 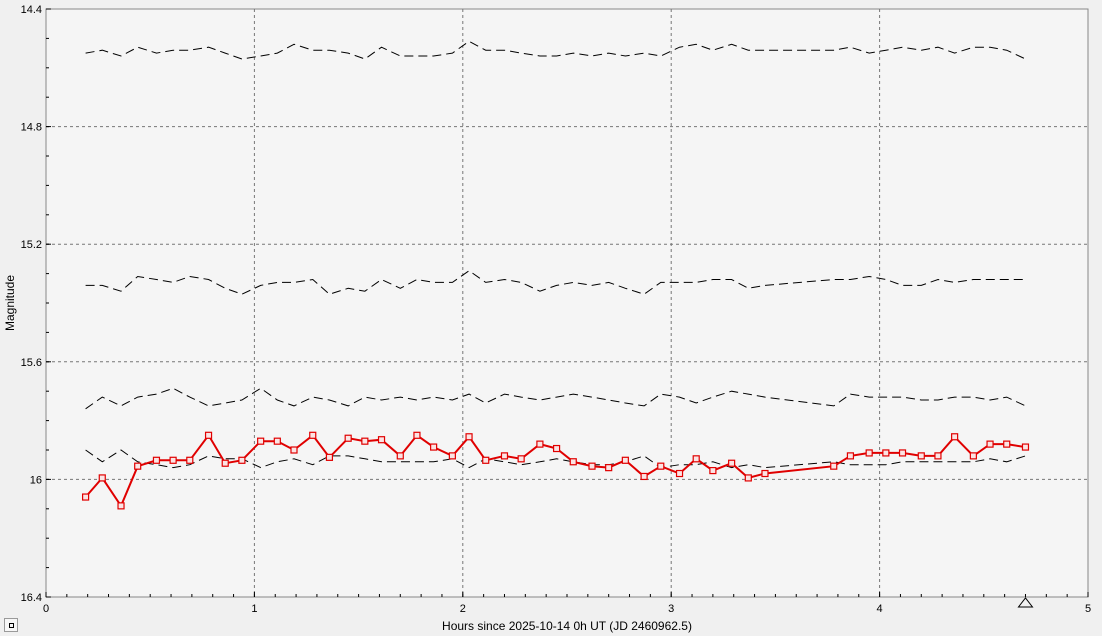 I want to click on y-tick-label: 15.2, so click(x=31, y=245).